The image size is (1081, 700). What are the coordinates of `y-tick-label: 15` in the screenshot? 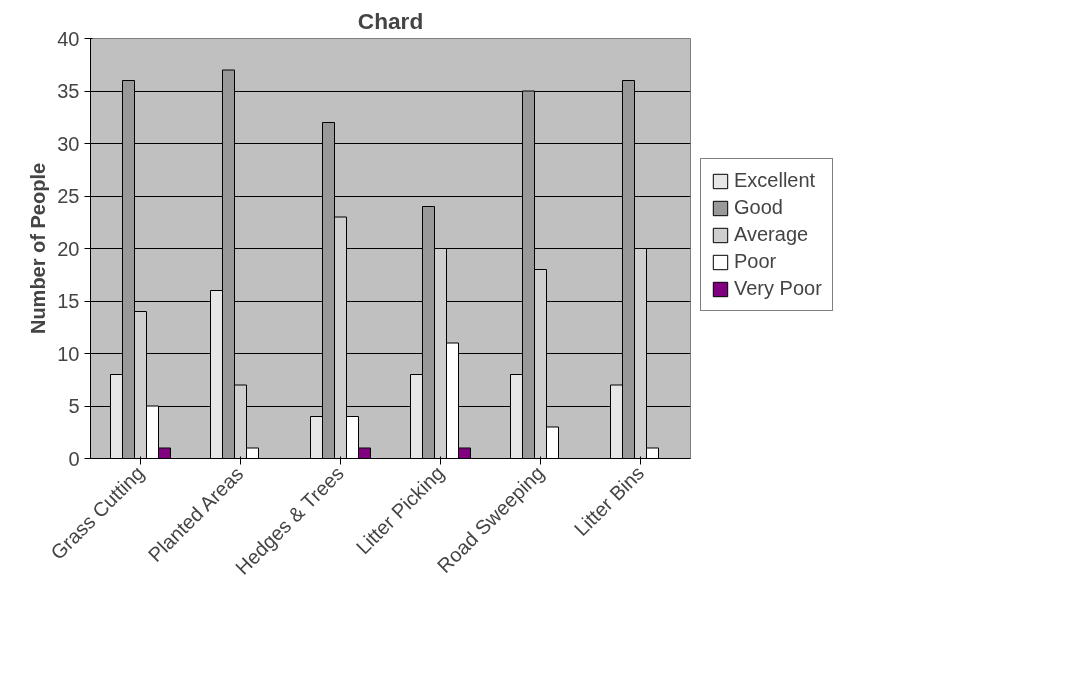 It's located at (68, 301).